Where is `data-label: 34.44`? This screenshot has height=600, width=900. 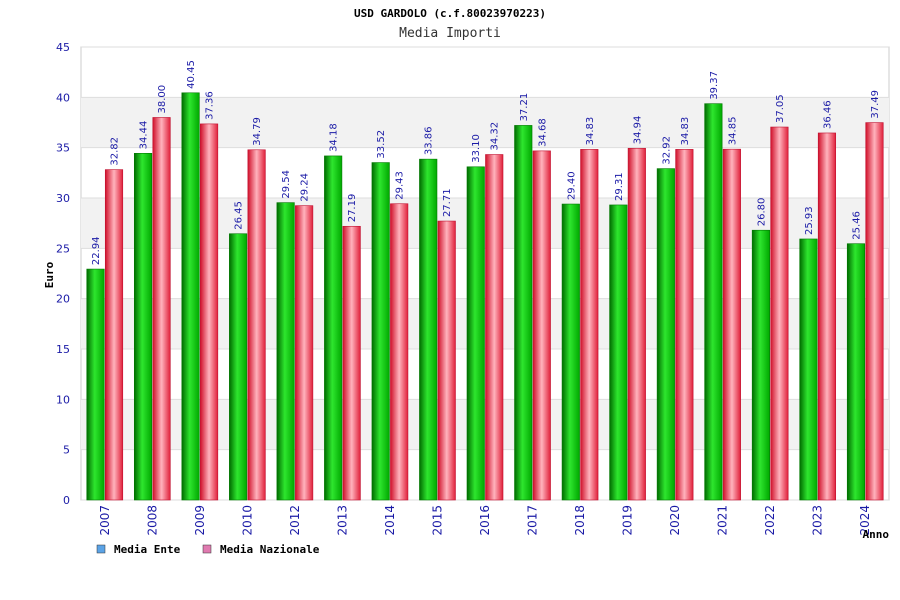
data-label: 34.44 is located at coordinates (144, 135).